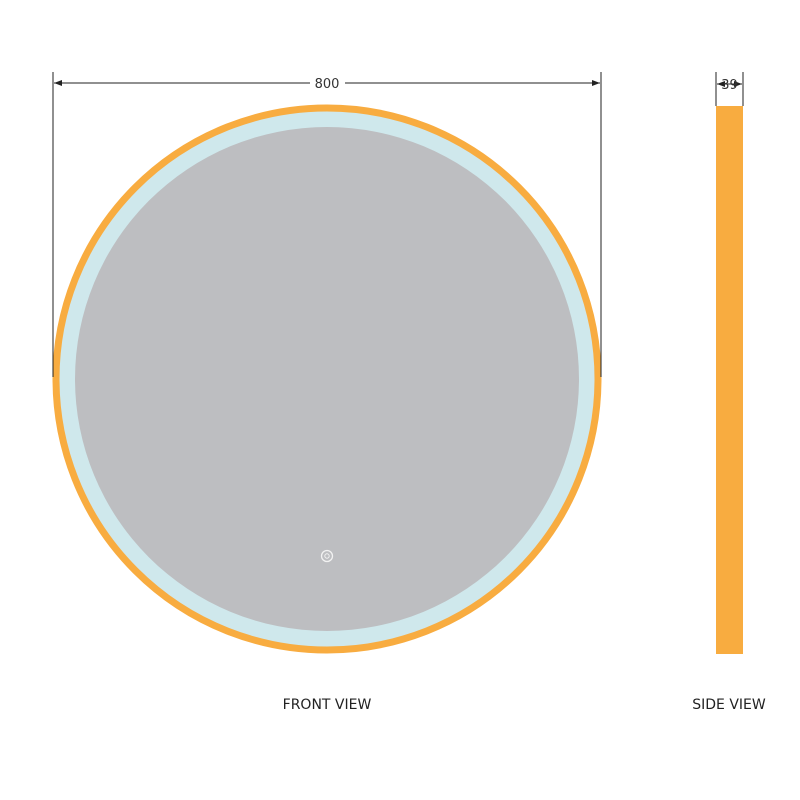  What do you see at coordinates (327, 705) in the screenshot?
I see `front-view-label: FRONT VIEW` at bounding box center [327, 705].